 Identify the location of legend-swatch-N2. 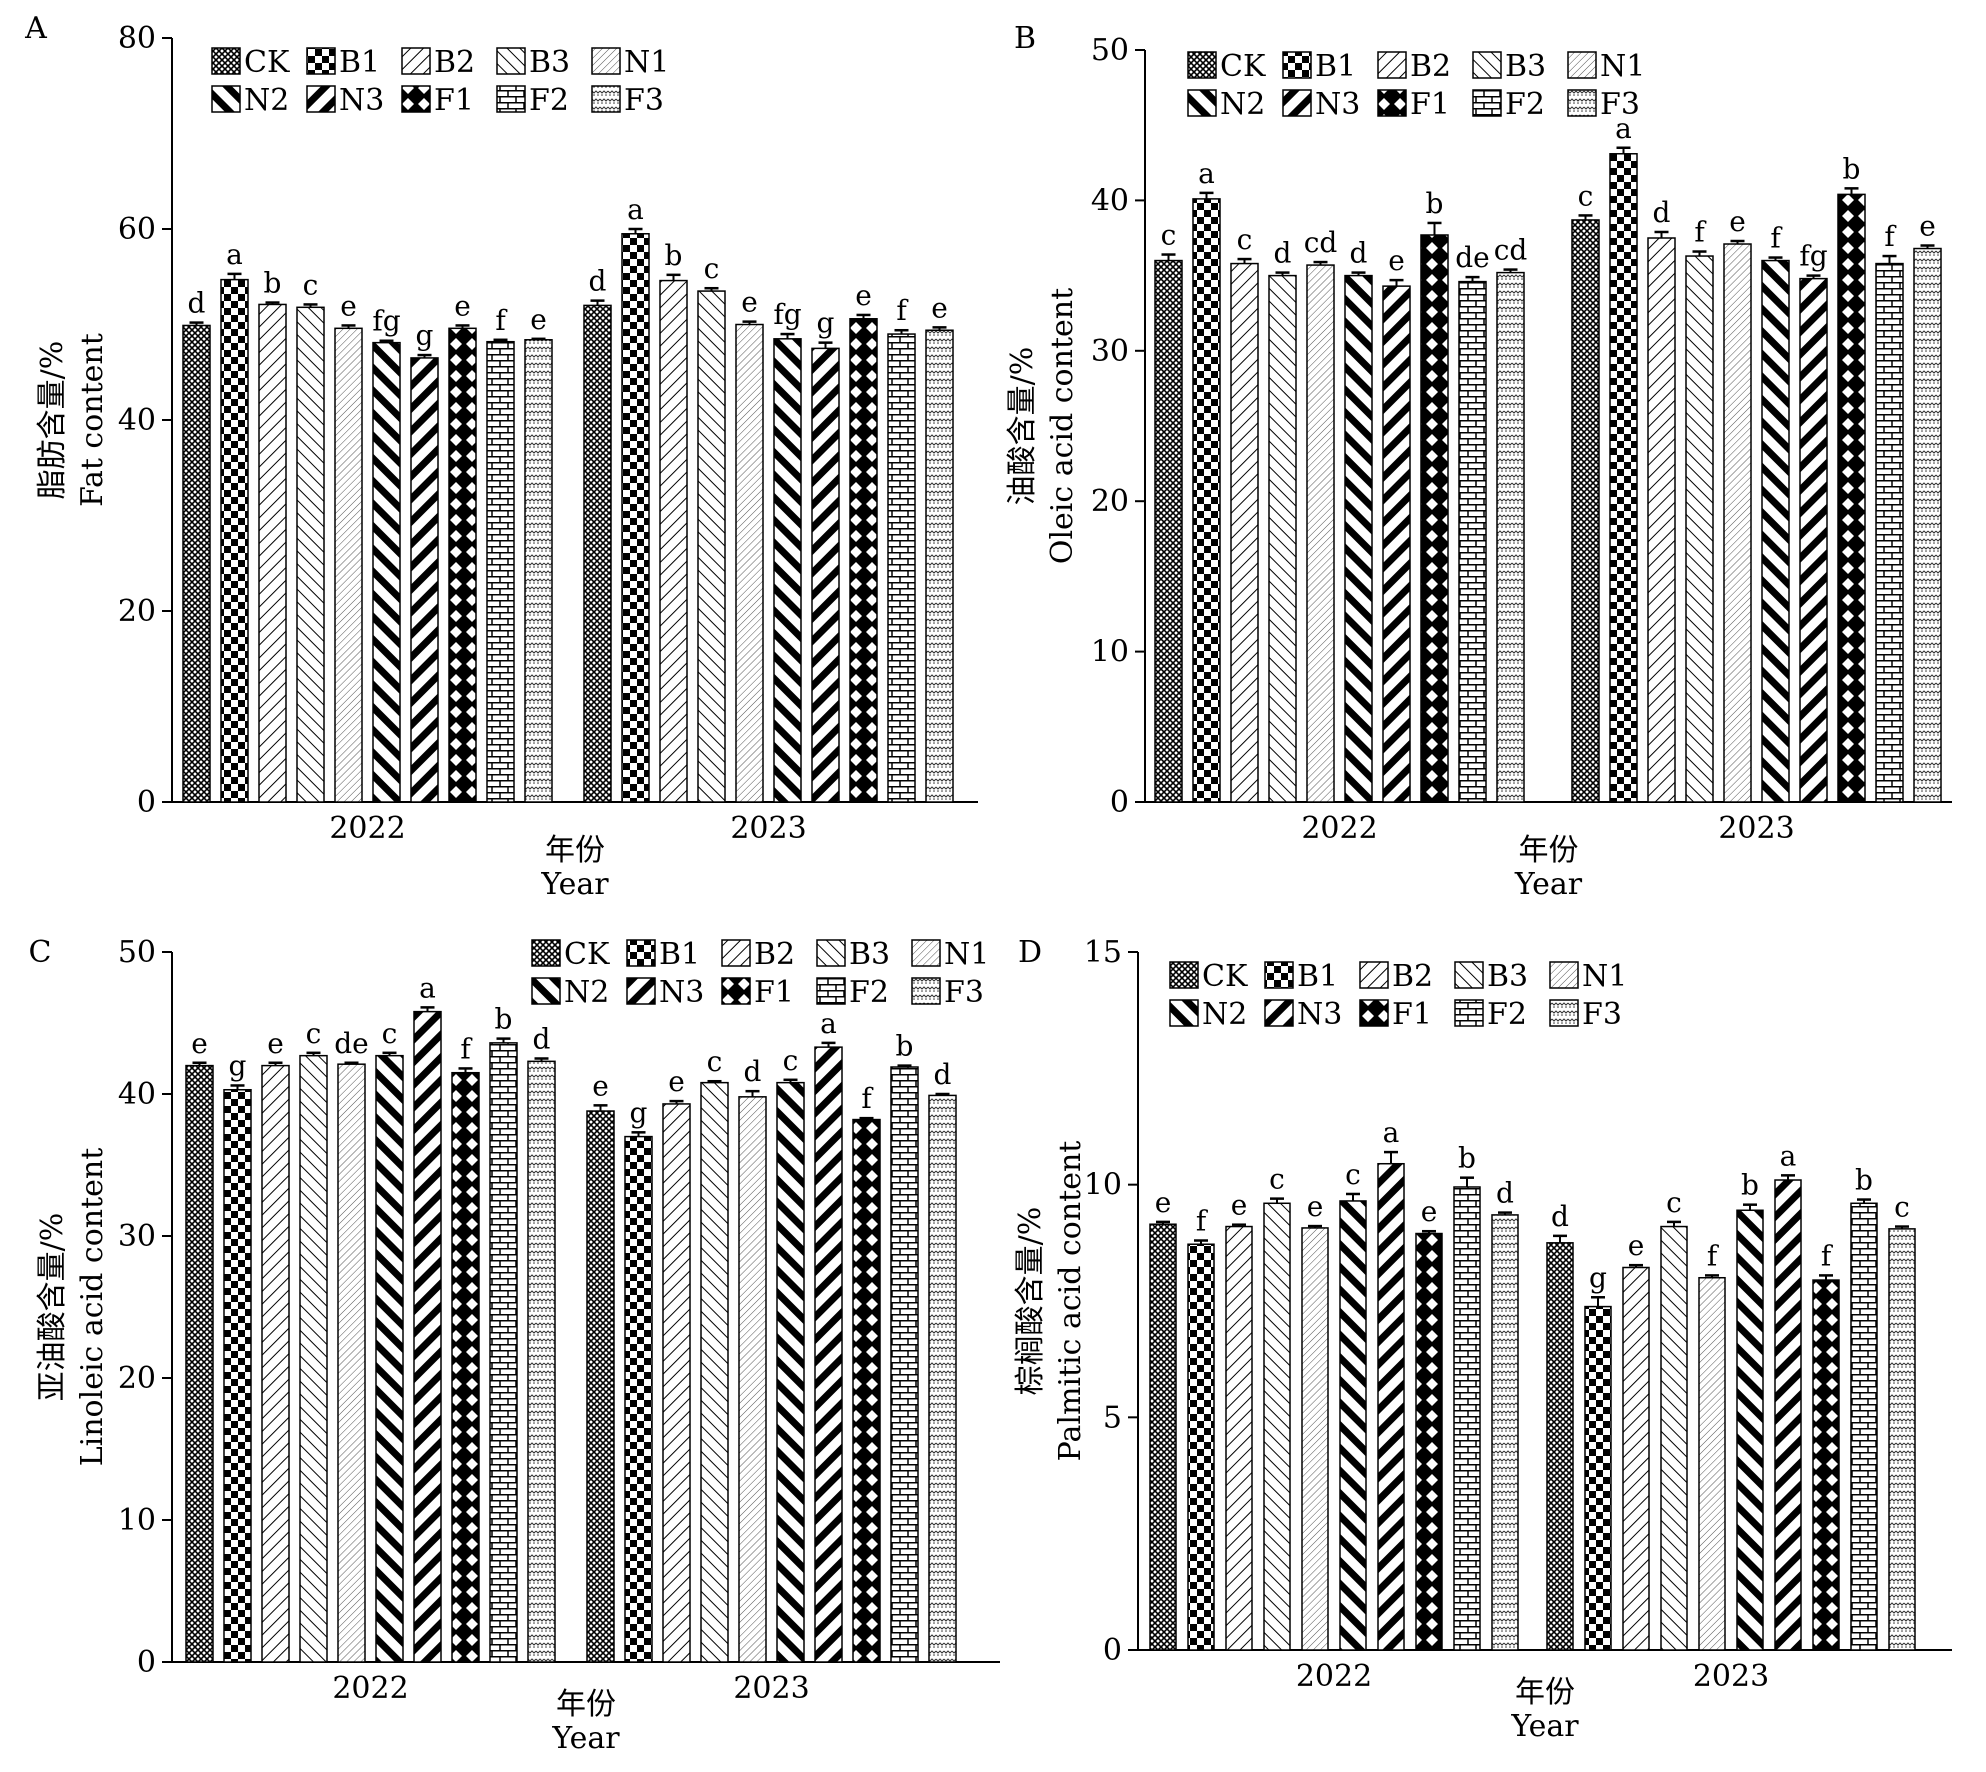
(546, 991).